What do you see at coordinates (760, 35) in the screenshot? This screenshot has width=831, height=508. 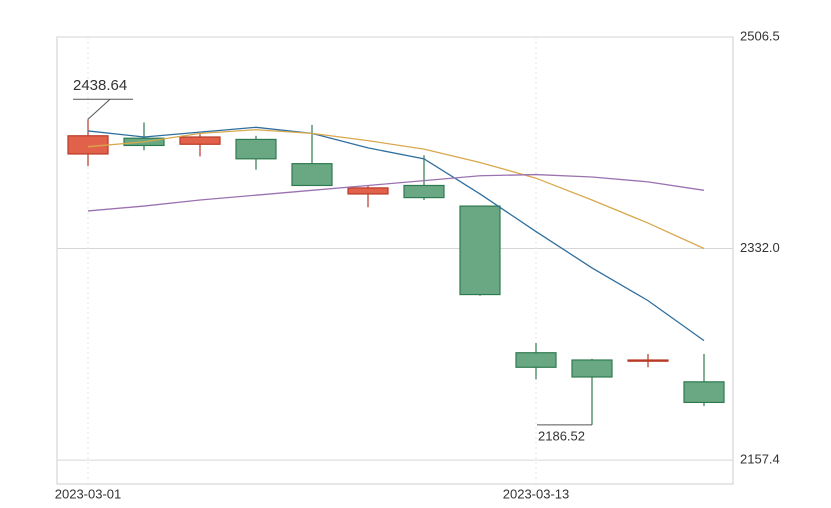 I see `y-tick-label: 2506.5` at bounding box center [760, 35].